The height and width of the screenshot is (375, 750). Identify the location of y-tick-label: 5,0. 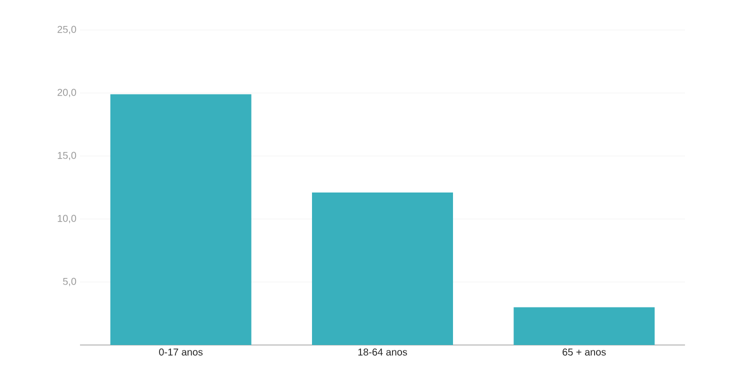
(69, 282).